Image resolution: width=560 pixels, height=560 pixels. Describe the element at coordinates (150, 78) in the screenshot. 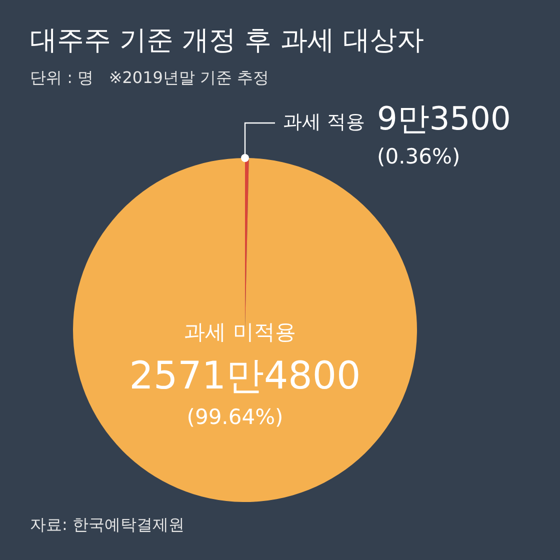

I see `chart-subtitle: 단위 : 명 ※2019년말 기준 추정` at that location.